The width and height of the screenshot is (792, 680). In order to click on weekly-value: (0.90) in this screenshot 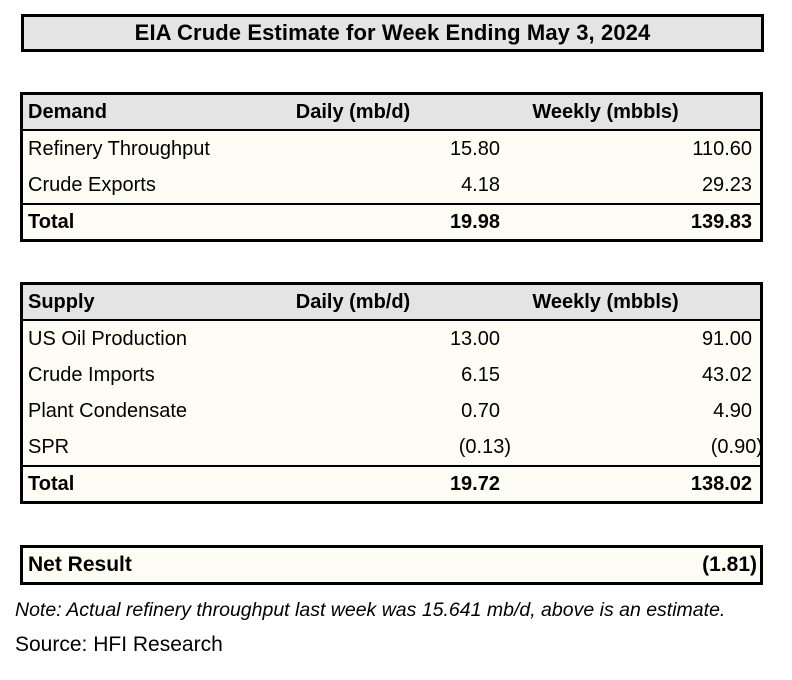, I will do `click(638, 447)`.